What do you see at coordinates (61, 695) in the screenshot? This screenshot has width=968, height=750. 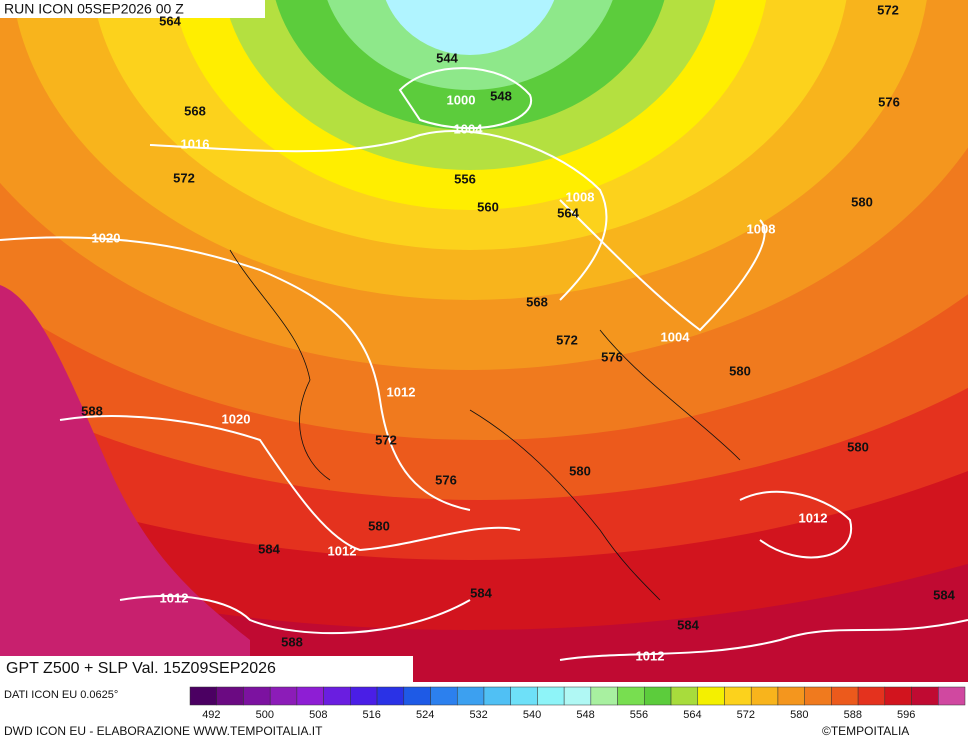 I see `source: DATI ICON EU 0.0625°` at bounding box center [61, 695].